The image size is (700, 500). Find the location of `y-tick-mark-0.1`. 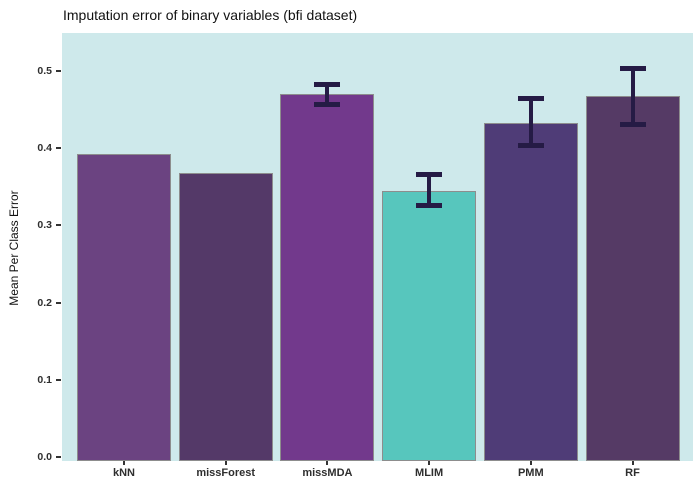

y-tick-mark-0.1 is located at coordinates (58, 379).